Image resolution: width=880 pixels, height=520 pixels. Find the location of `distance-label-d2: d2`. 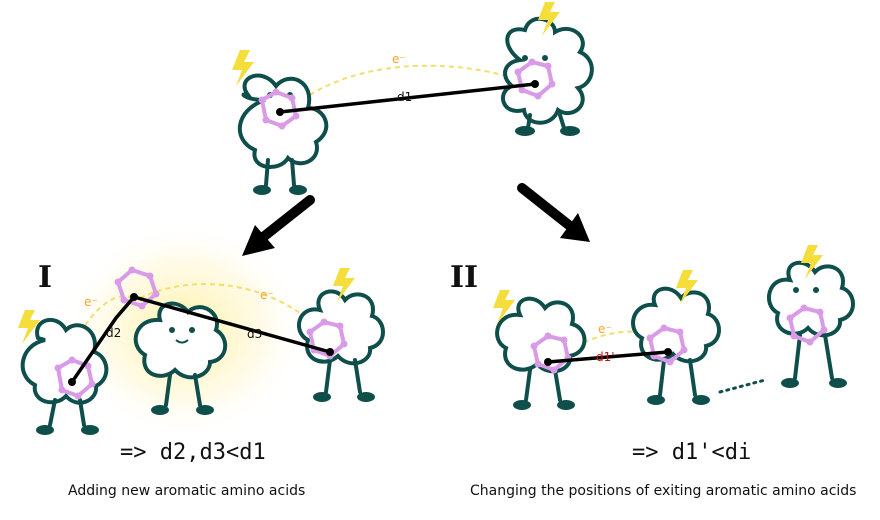

distance-label-d2: d2 is located at coordinates (114, 333).